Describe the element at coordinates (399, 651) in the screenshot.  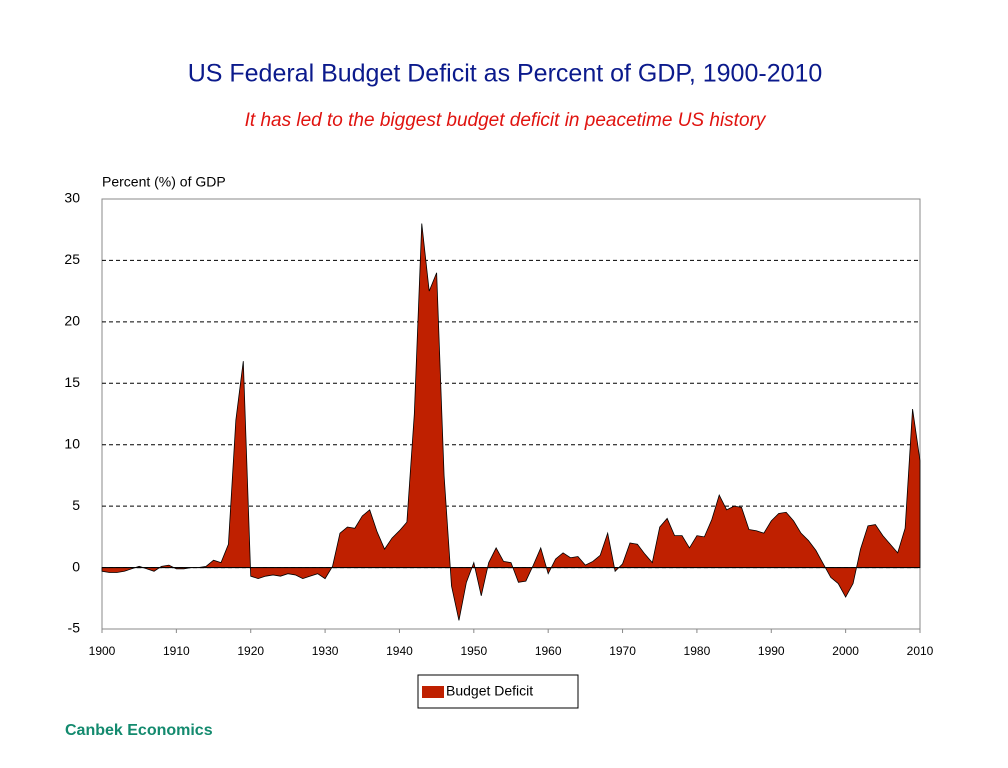
I see `x-tick-label: 1940` at that location.